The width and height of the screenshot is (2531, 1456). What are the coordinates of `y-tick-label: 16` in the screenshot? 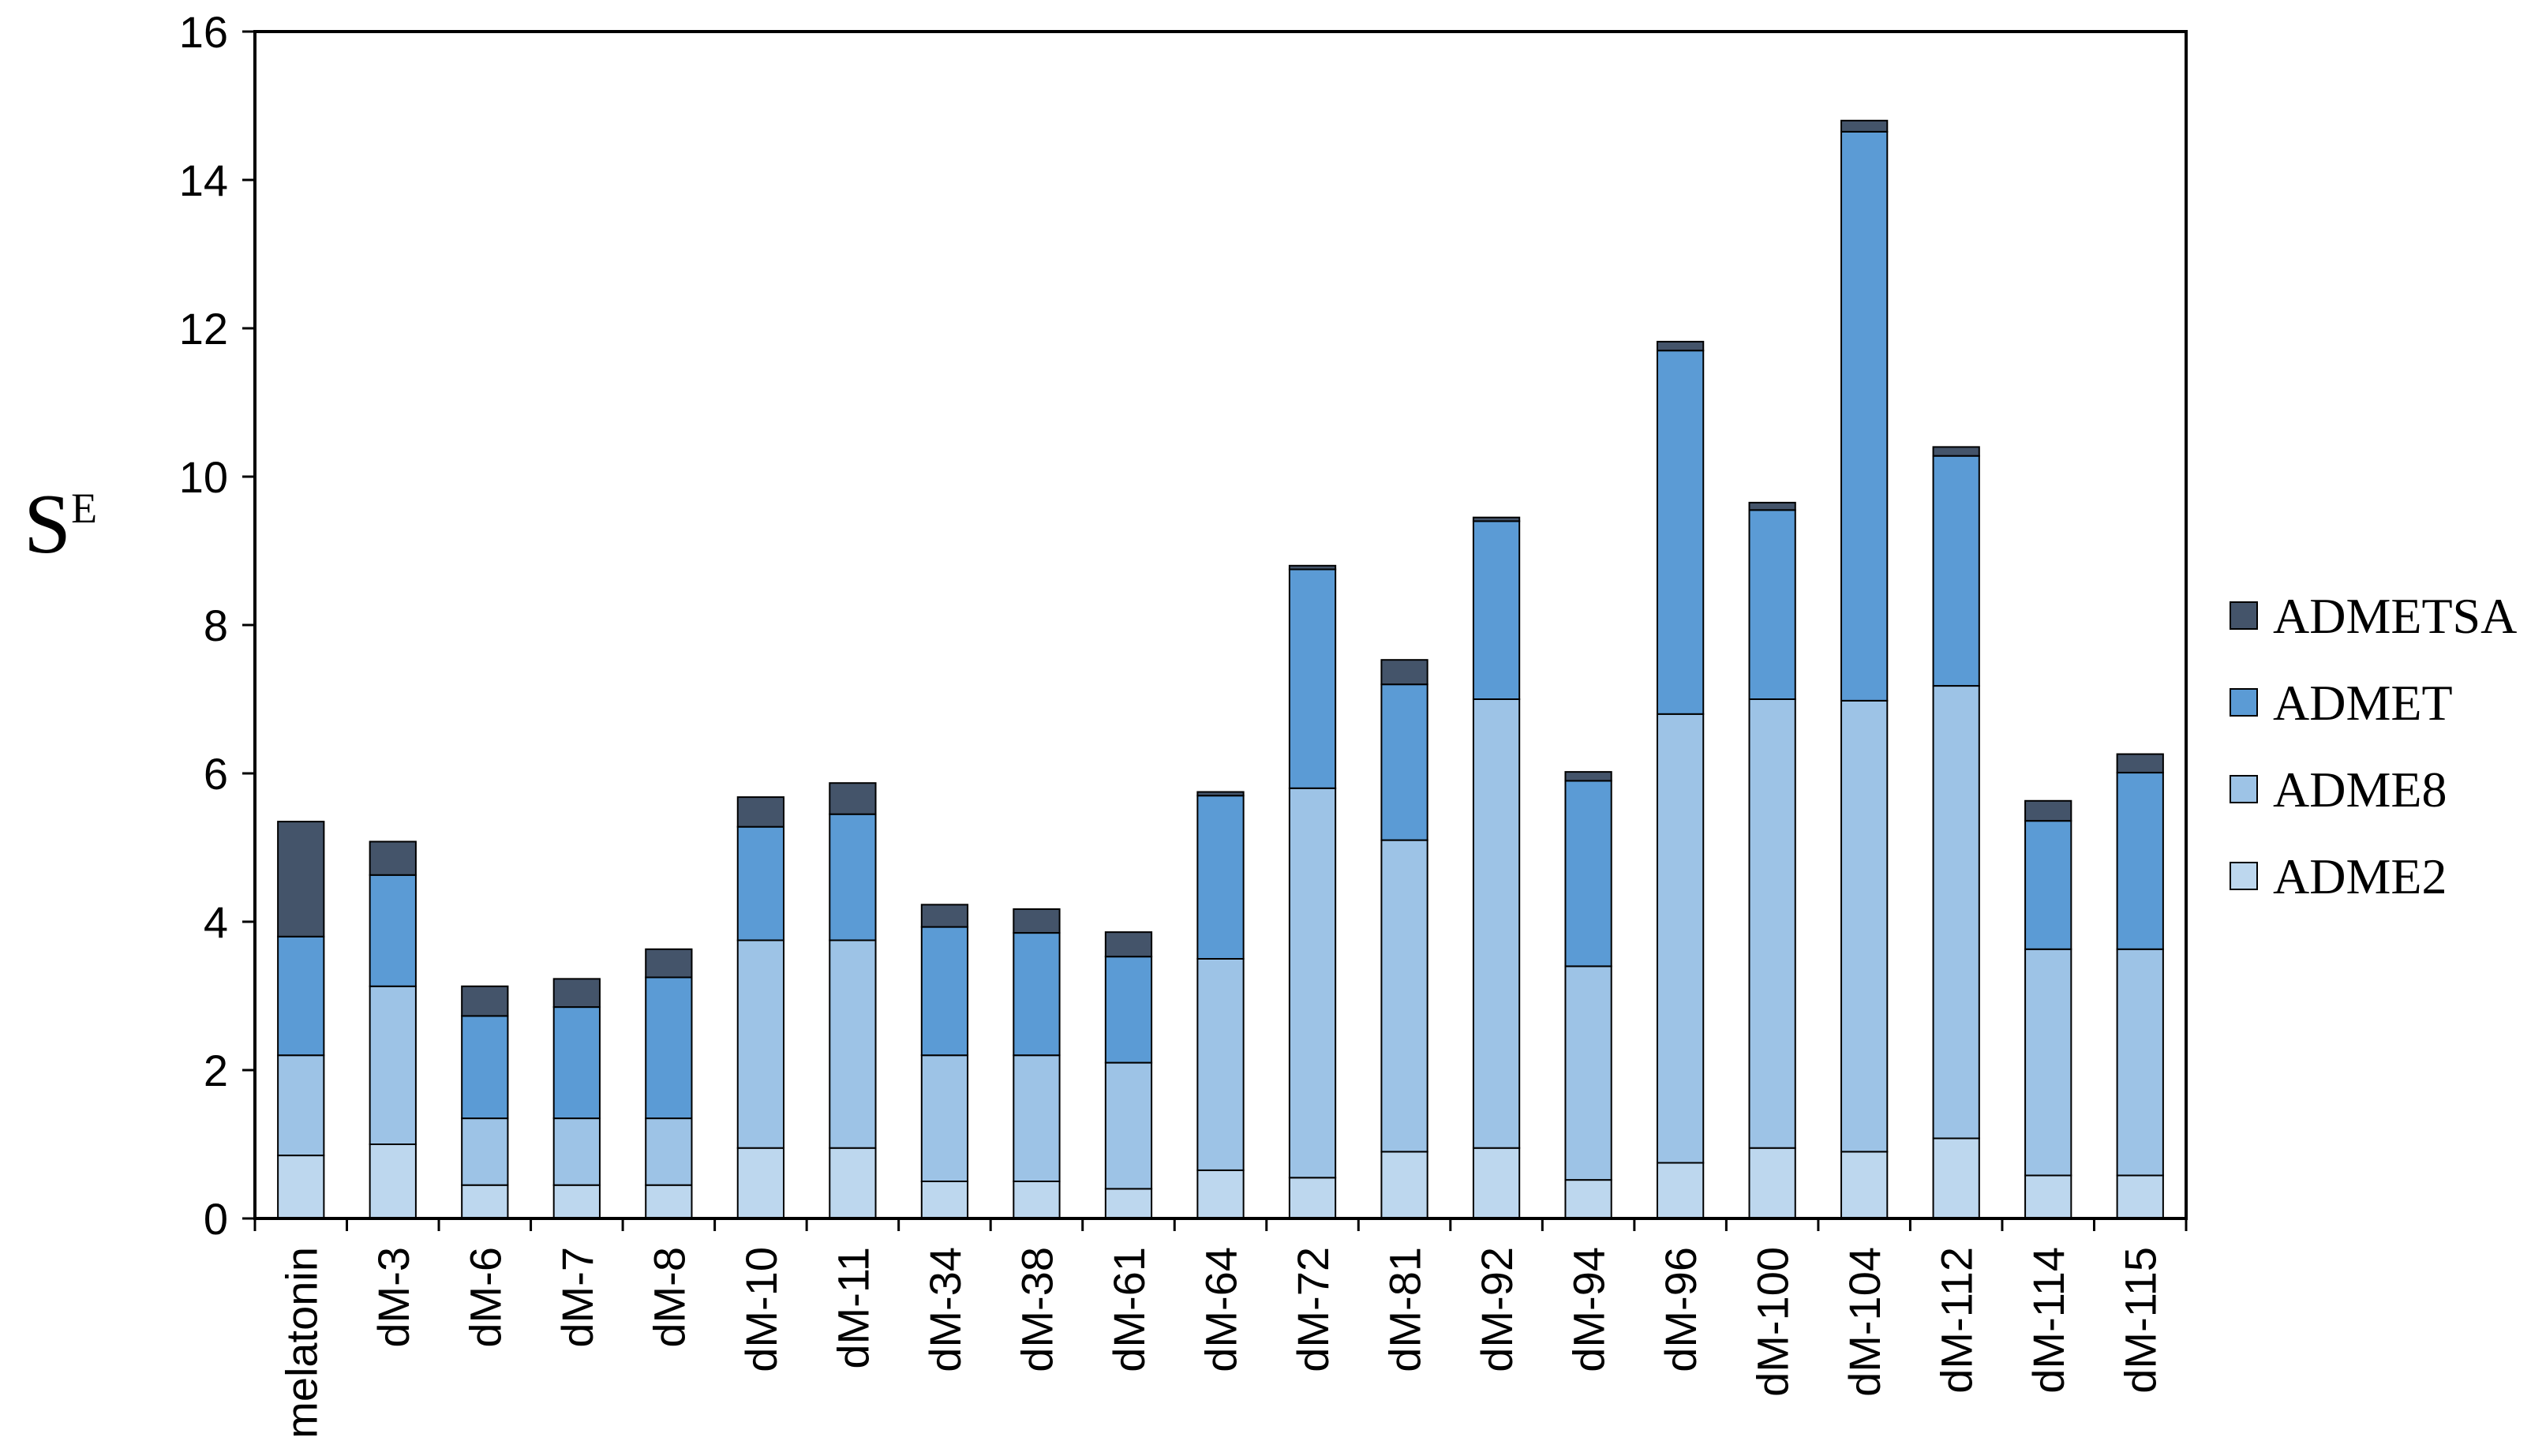 It's located at (203, 32).